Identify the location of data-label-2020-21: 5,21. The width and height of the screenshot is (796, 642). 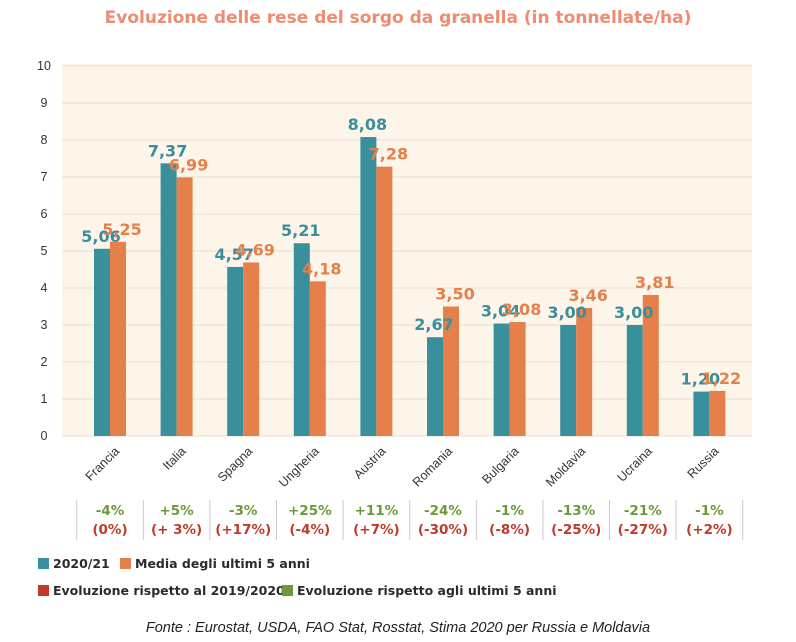
(300, 230).